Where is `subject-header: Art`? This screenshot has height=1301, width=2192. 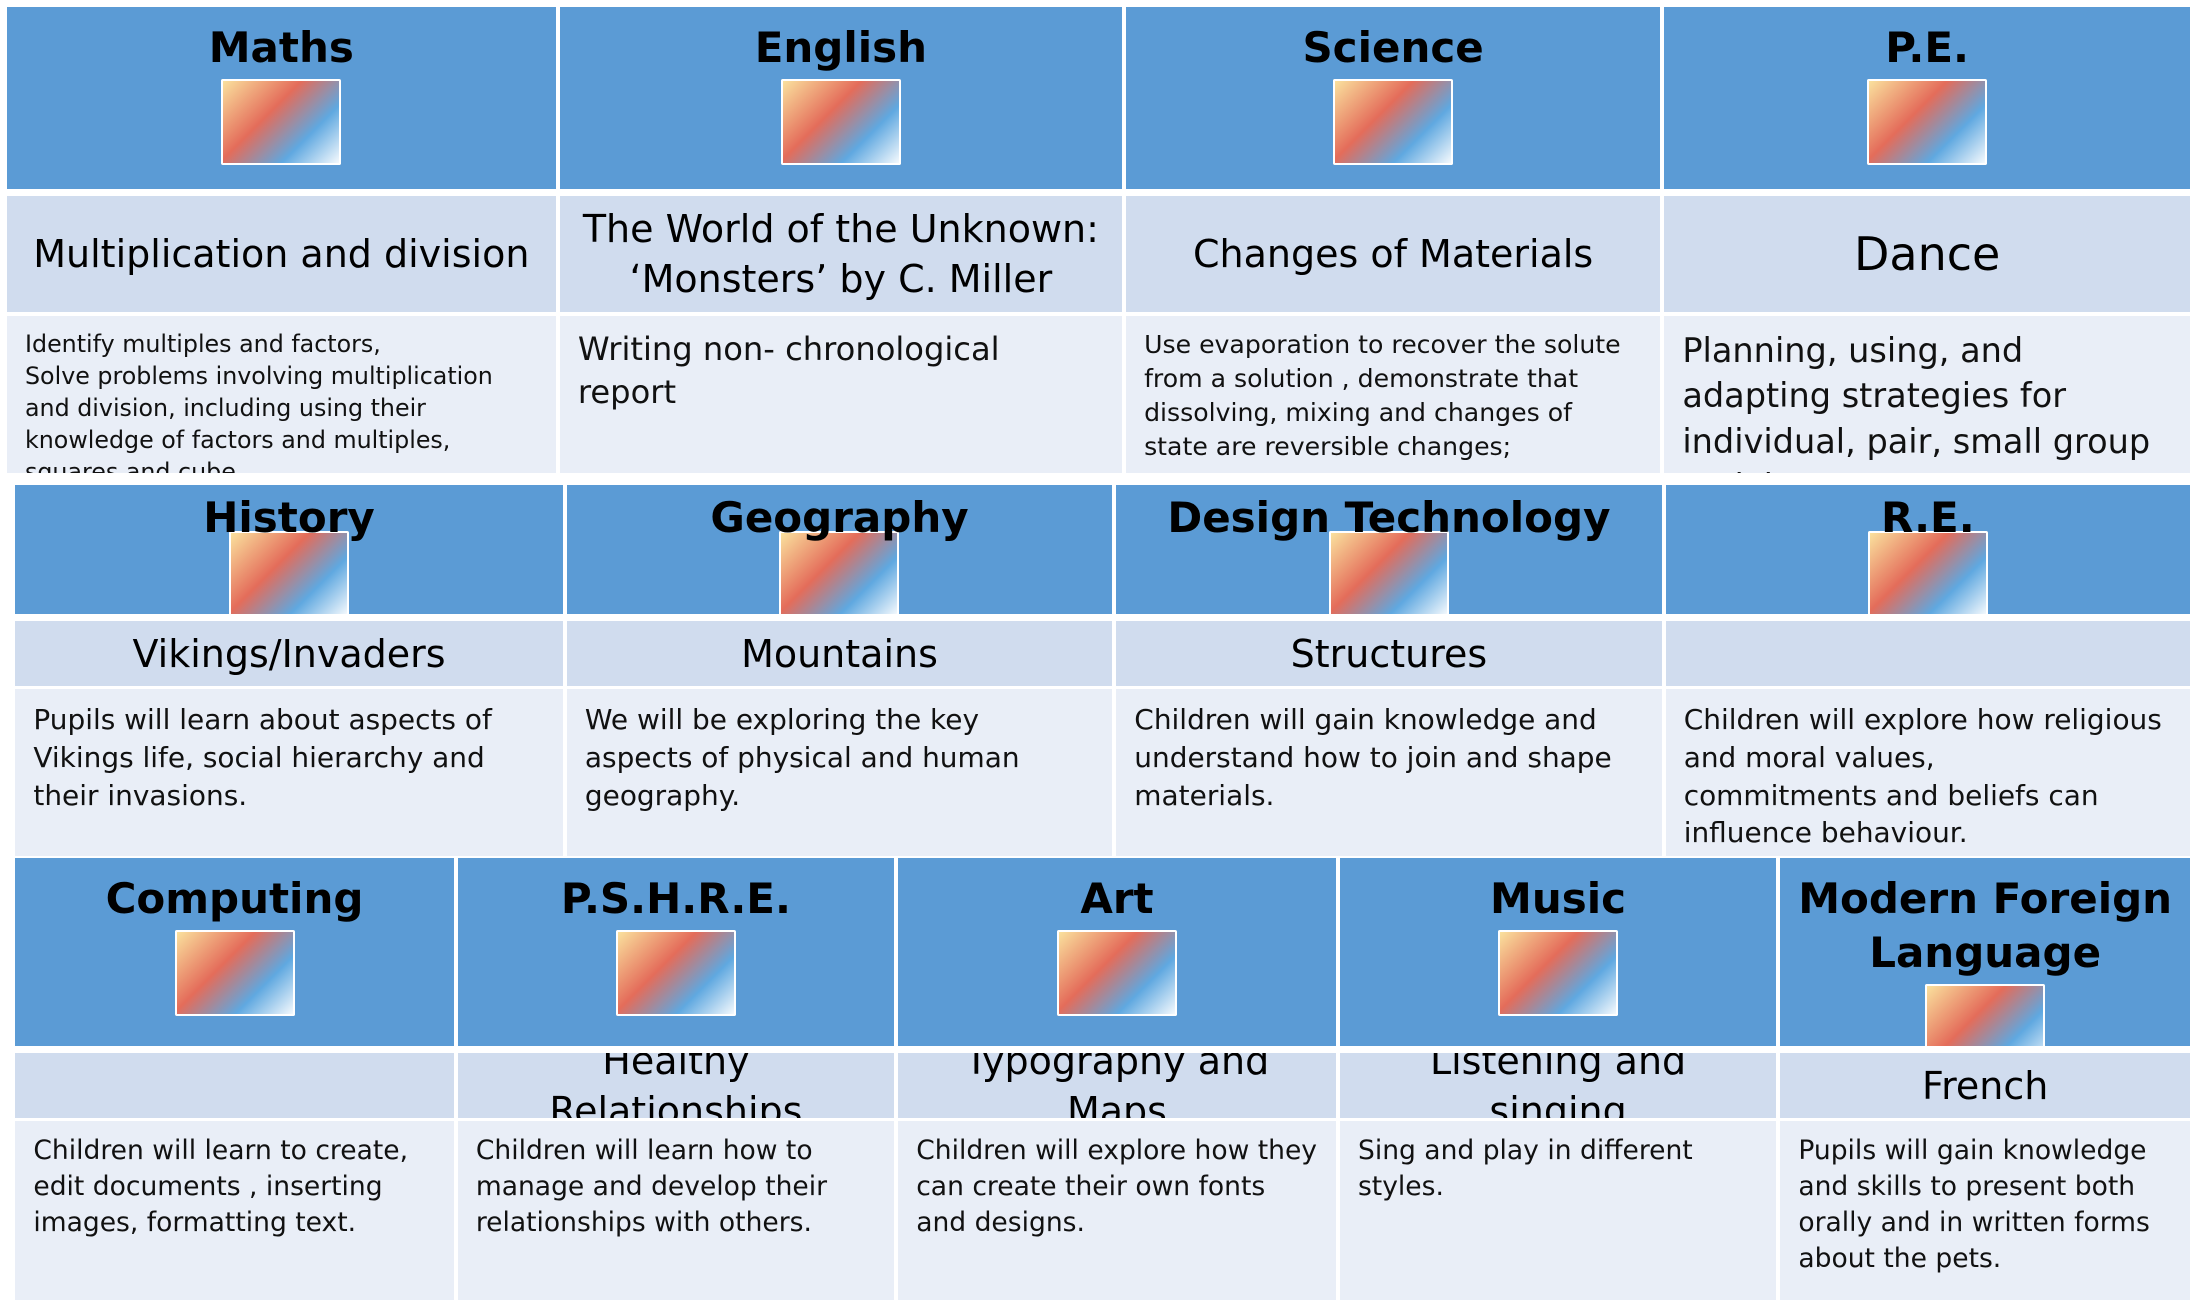
subject-header: Art is located at coordinates (1117, 952).